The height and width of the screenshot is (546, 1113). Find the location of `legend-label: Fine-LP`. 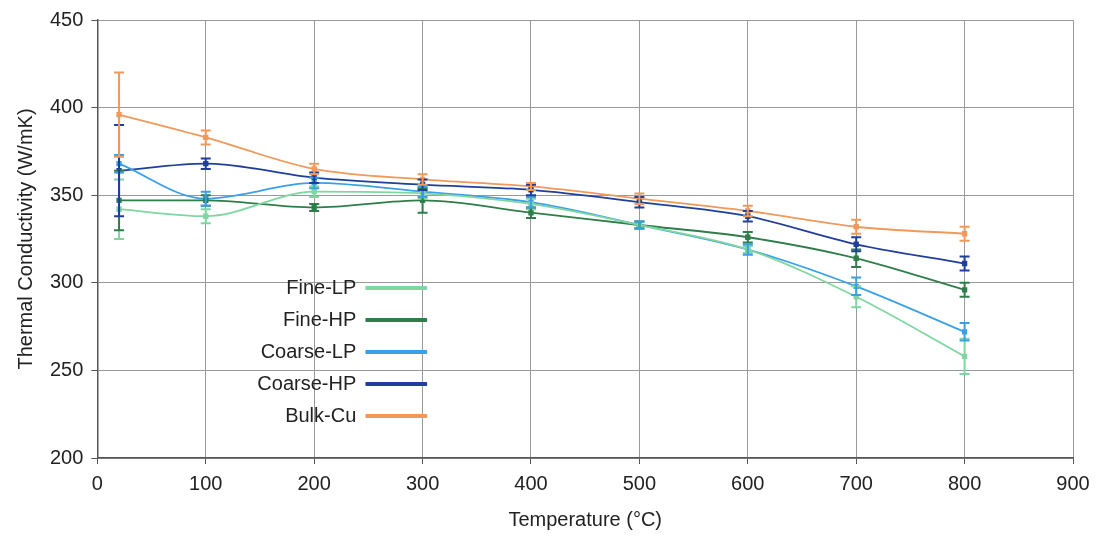

legend-label: Fine-LP is located at coordinates (321, 286).